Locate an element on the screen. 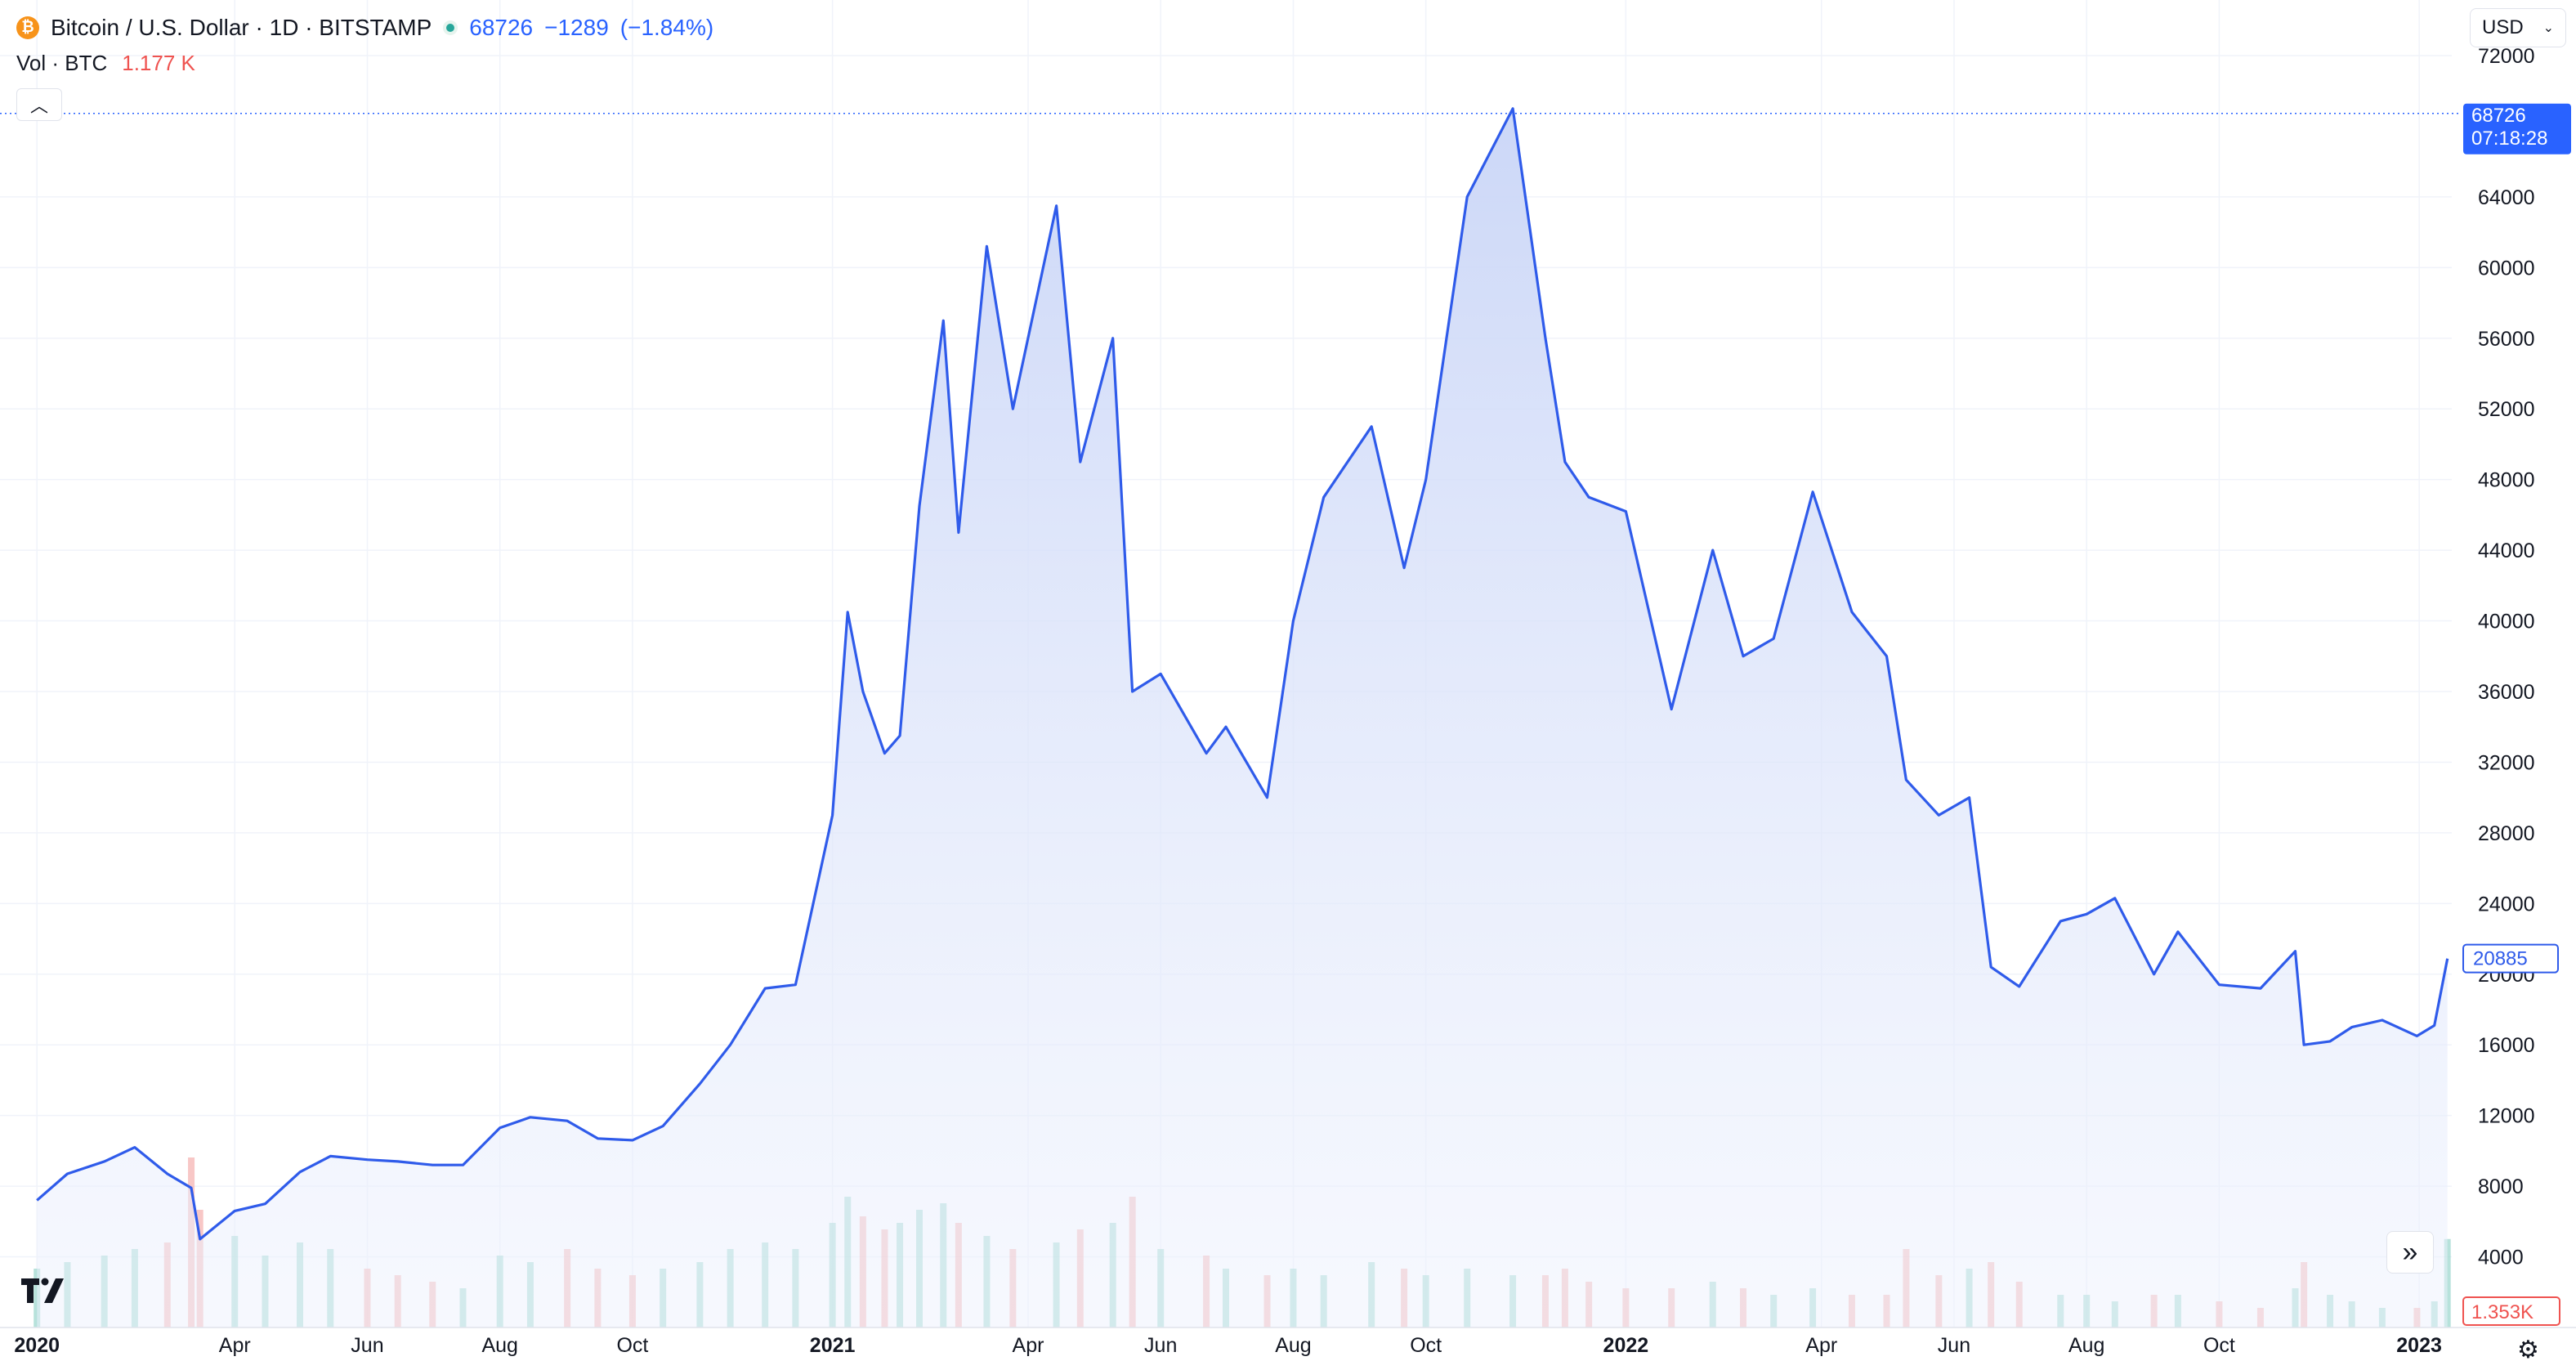 Image resolution: width=2576 pixels, height=1370 pixels. current-price-value: 68726 is located at coordinates (2498, 116).